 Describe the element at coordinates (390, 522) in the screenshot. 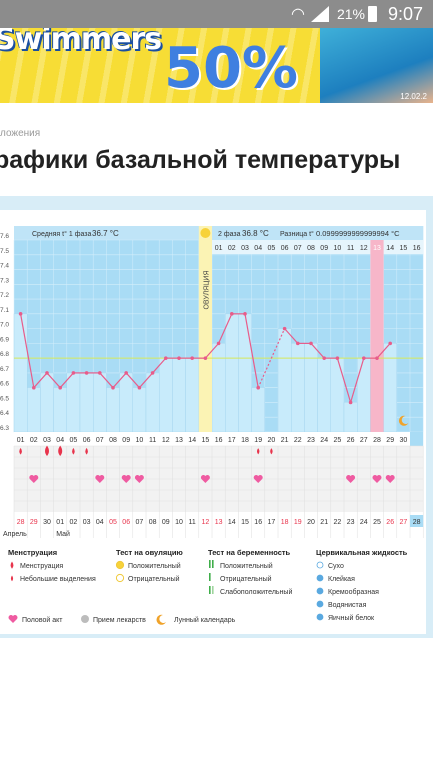

I see `cycle-day-label: 26` at that location.